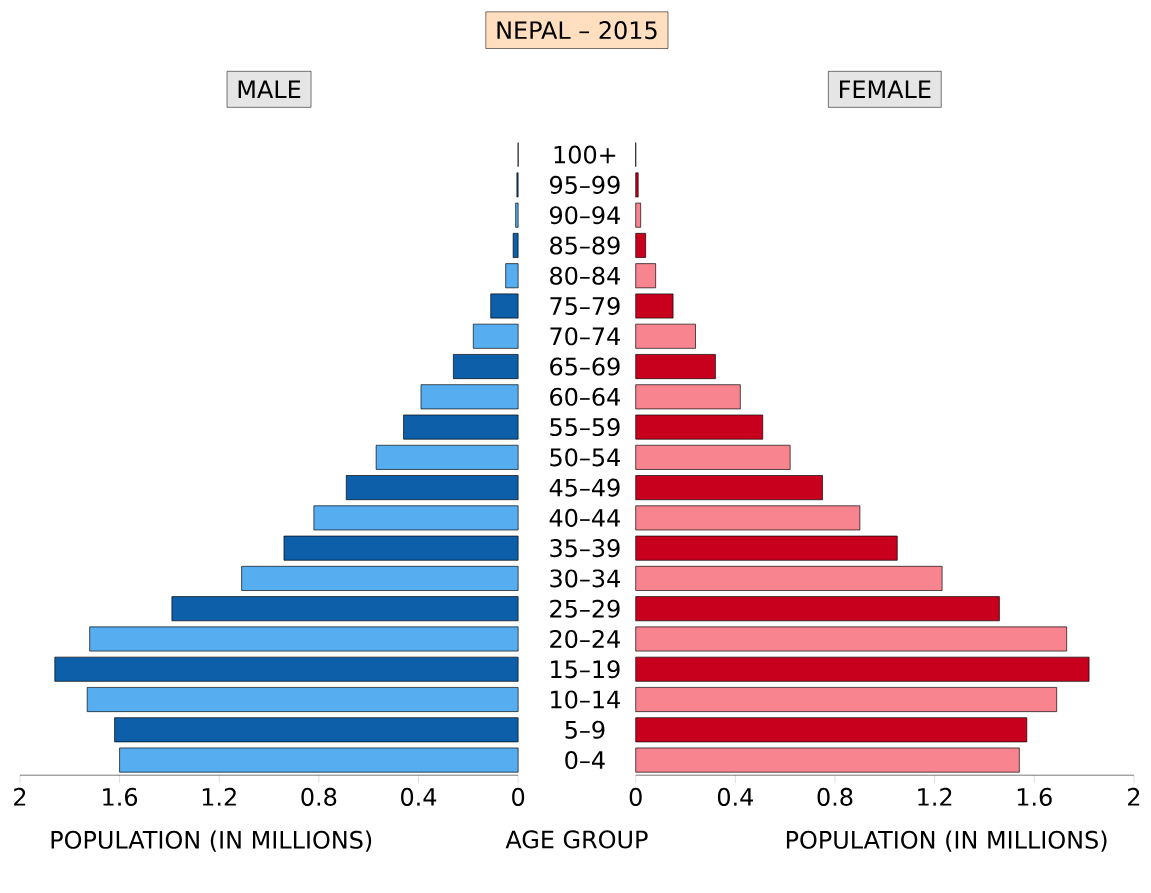  I want to click on y-tick-label: 45–49, so click(584, 487).